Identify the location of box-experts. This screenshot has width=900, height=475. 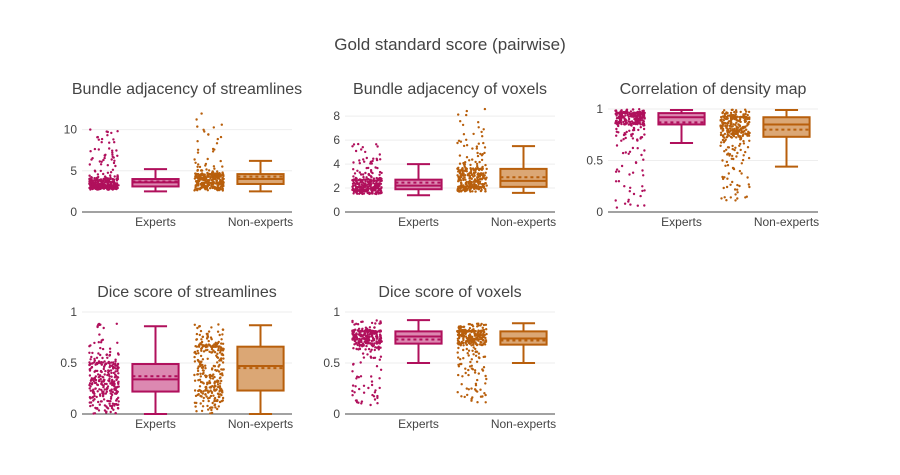
(397, 169).